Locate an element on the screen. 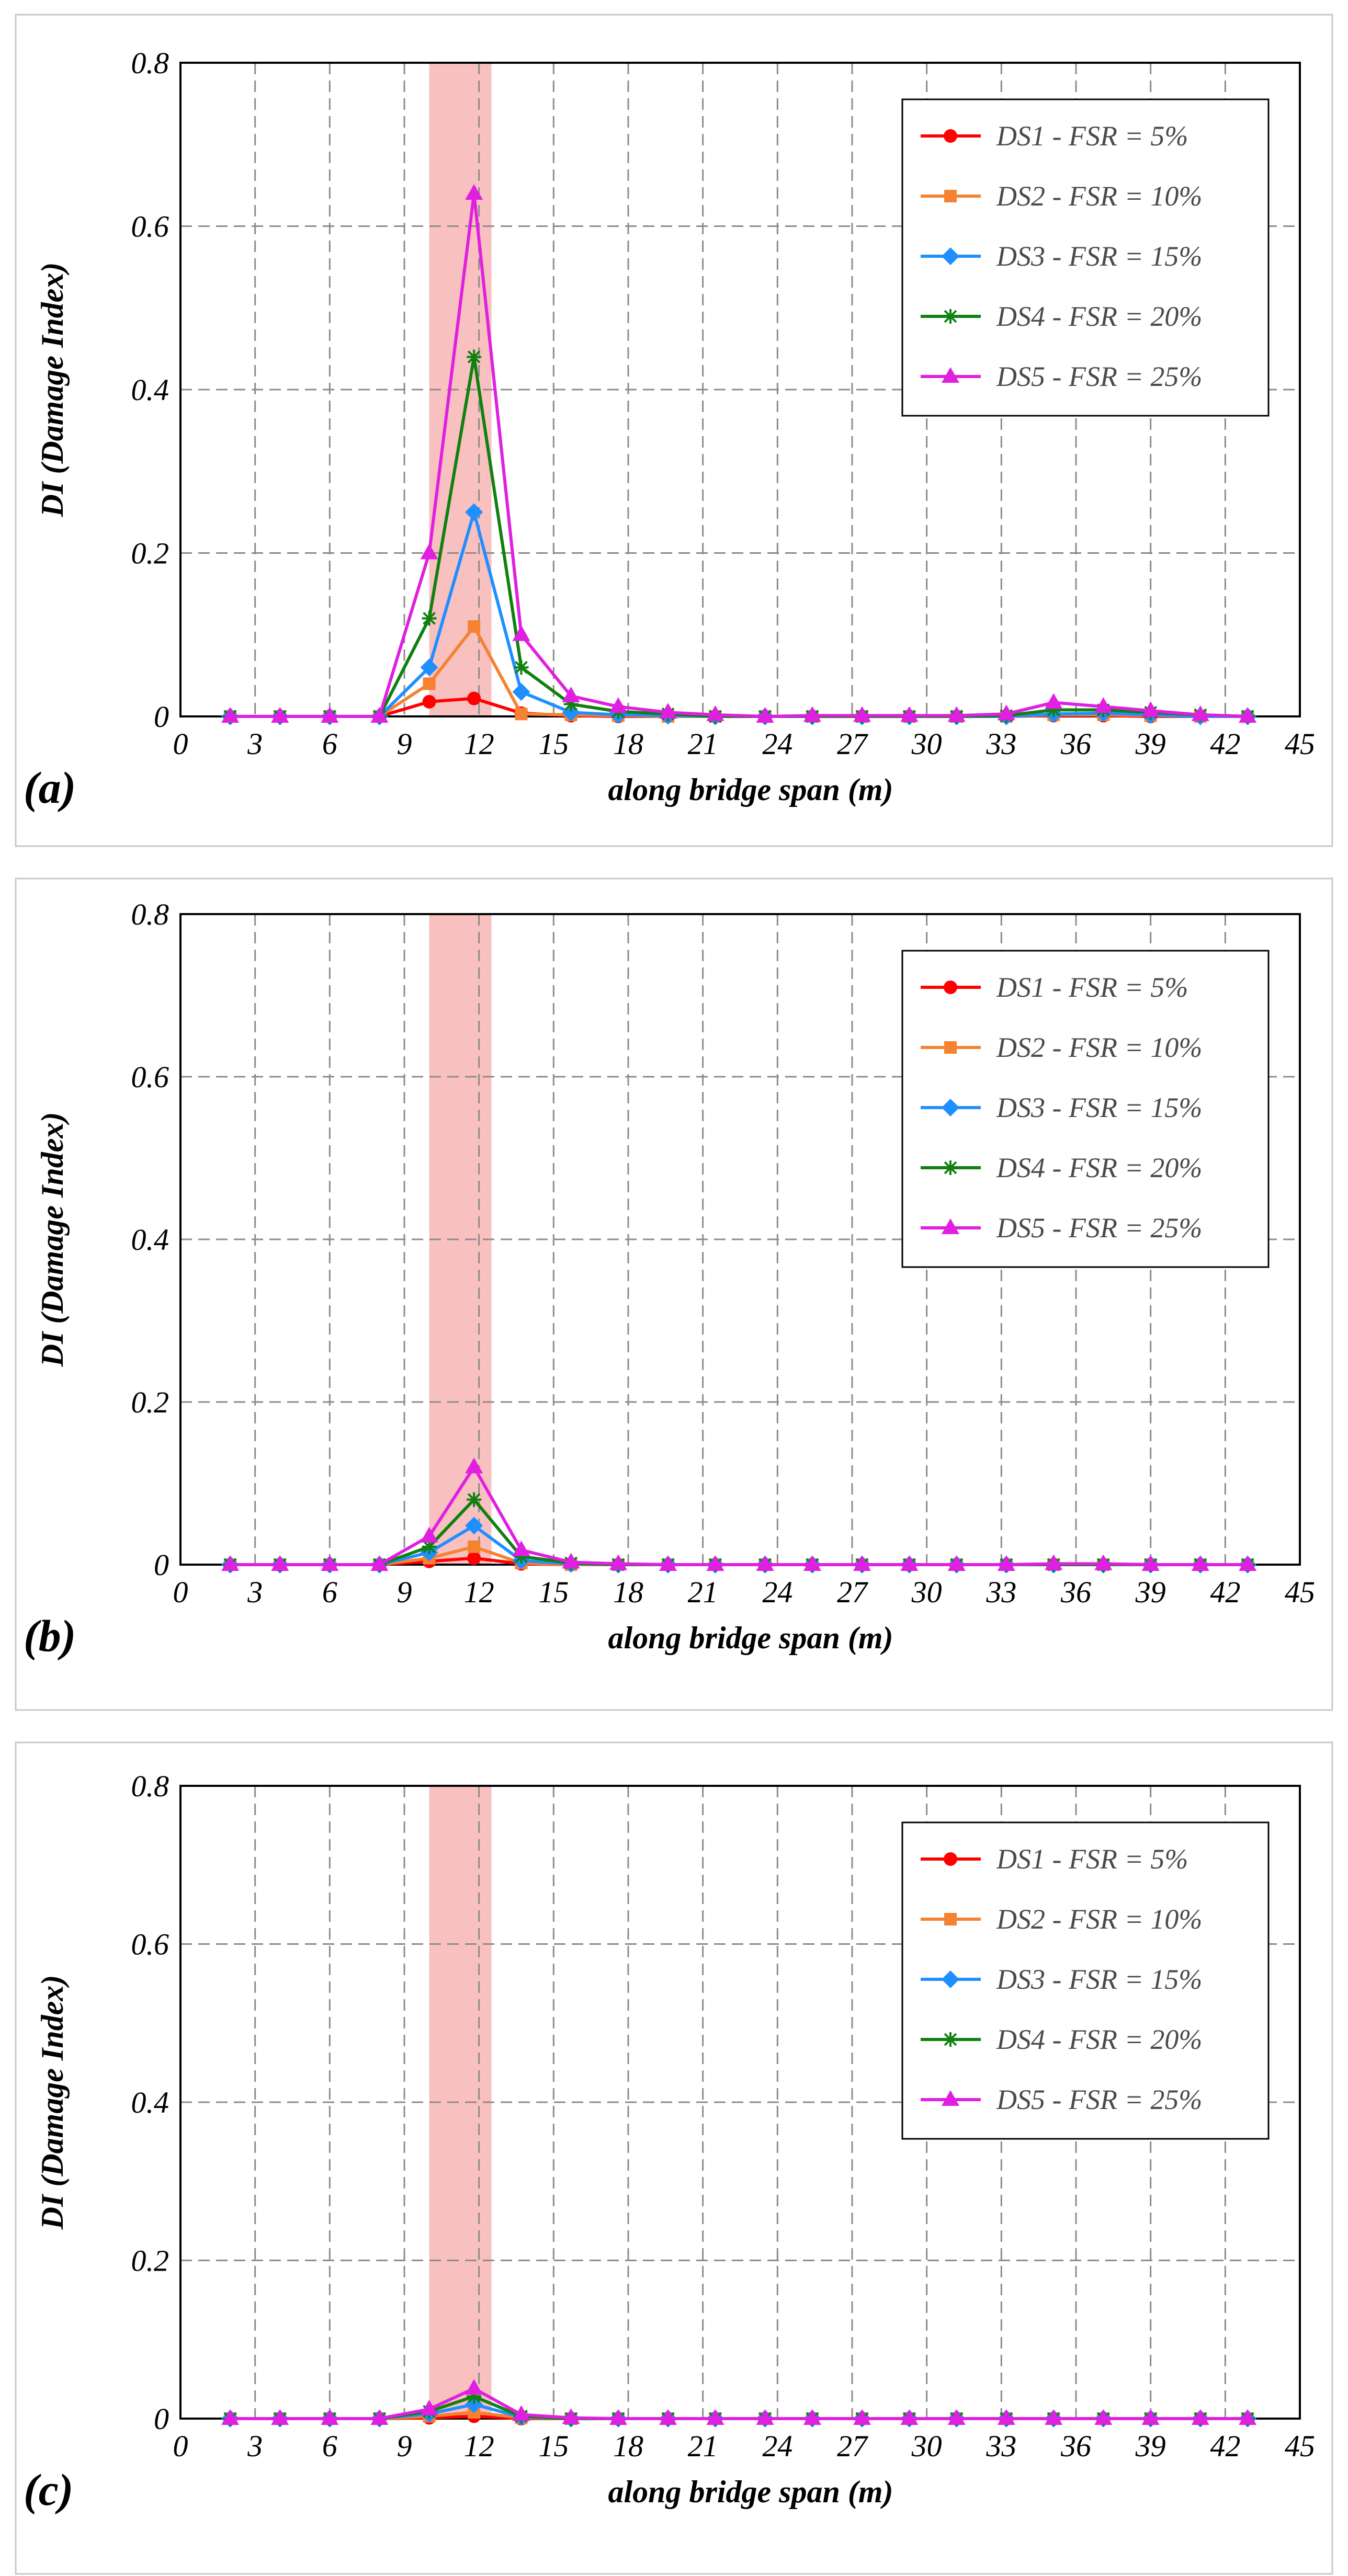 The height and width of the screenshot is (2576, 1348). panel-label: (a) is located at coordinates (50, 788).